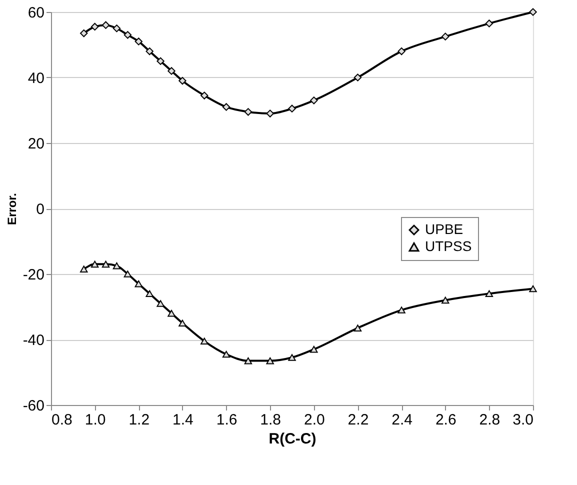 The height and width of the screenshot is (485, 577). I want to click on legend-label: UPBE, so click(444, 229).